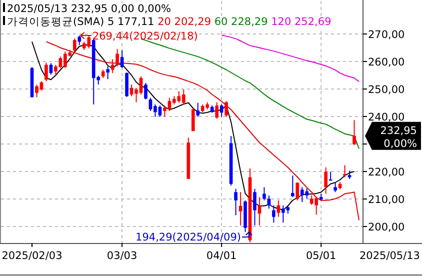 This screenshot has width=422, height=276. Describe the element at coordinates (386, 35) in the screenshot. I see `y-tick-label: 270,00` at that location.